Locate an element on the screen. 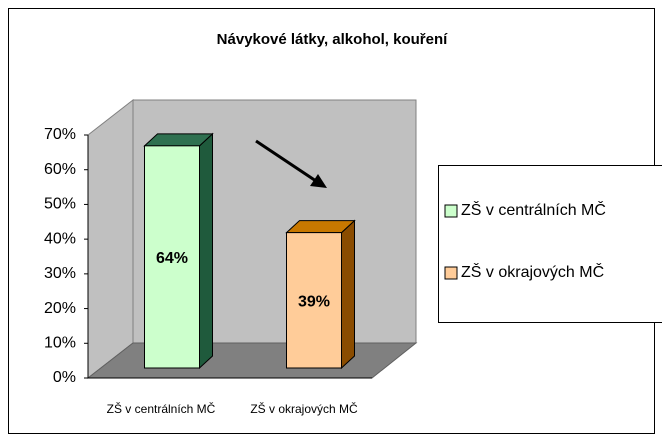 This screenshot has height=446, width=662. legend is located at coordinates (550, 244).